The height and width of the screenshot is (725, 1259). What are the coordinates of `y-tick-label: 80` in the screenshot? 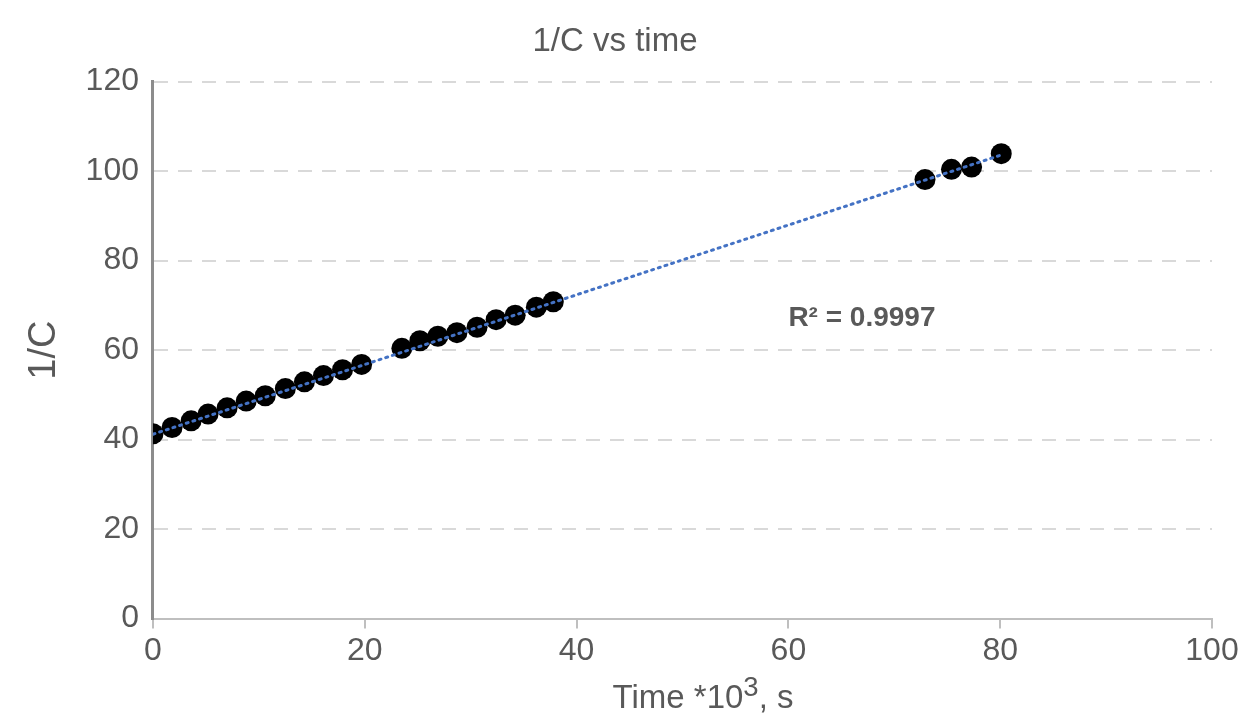 It's located at (121, 258).